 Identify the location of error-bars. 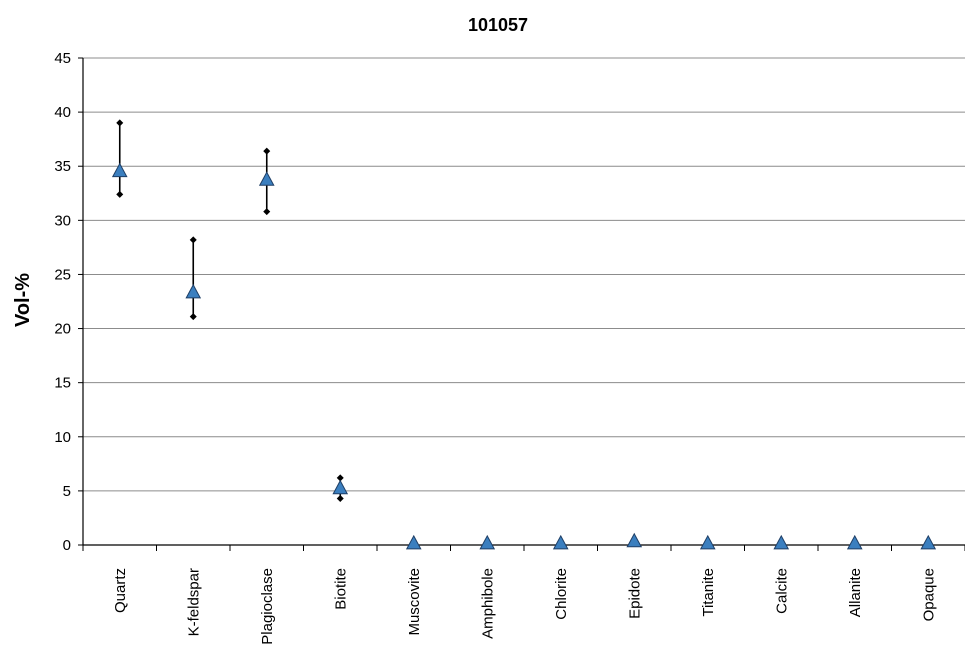
(230, 310).